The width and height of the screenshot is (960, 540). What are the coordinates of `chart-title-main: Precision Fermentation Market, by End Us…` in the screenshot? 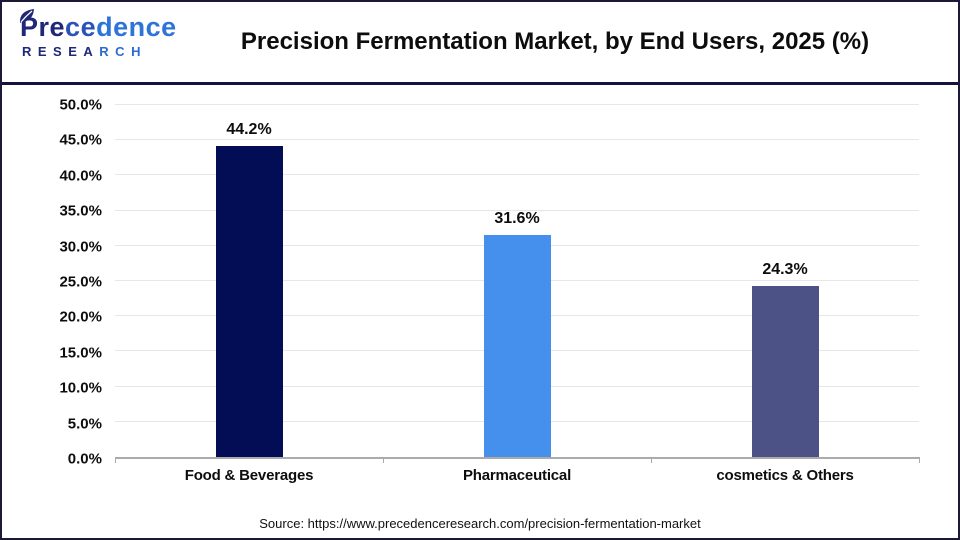 It's located at (499, 41).